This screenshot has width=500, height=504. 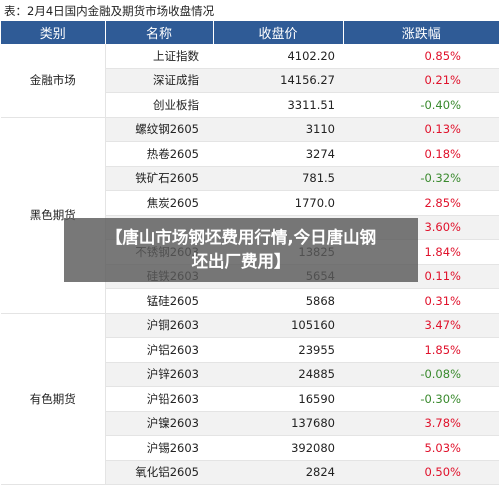 I want to click on table-row: 沪镍2603 137680 3.78%, so click(x=250, y=423).